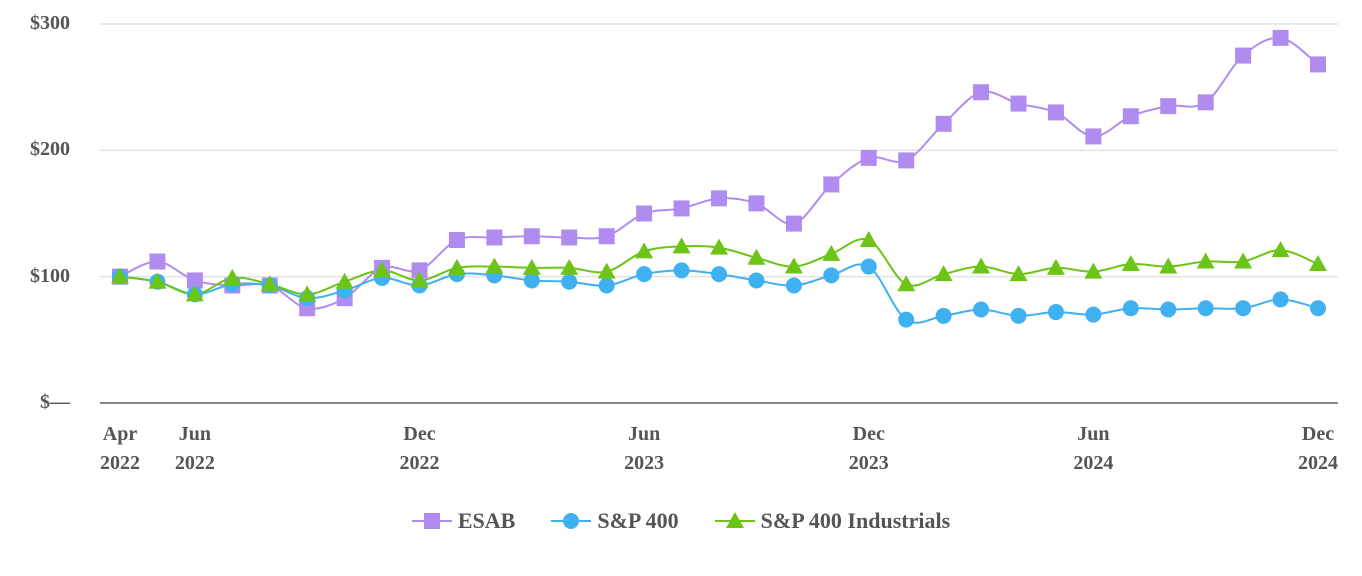 The width and height of the screenshot is (1362, 576). Describe the element at coordinates (681, 521) in the screenshot. I see `legend: ESAB S&P 400 S&P 400 Industrials` at that location.